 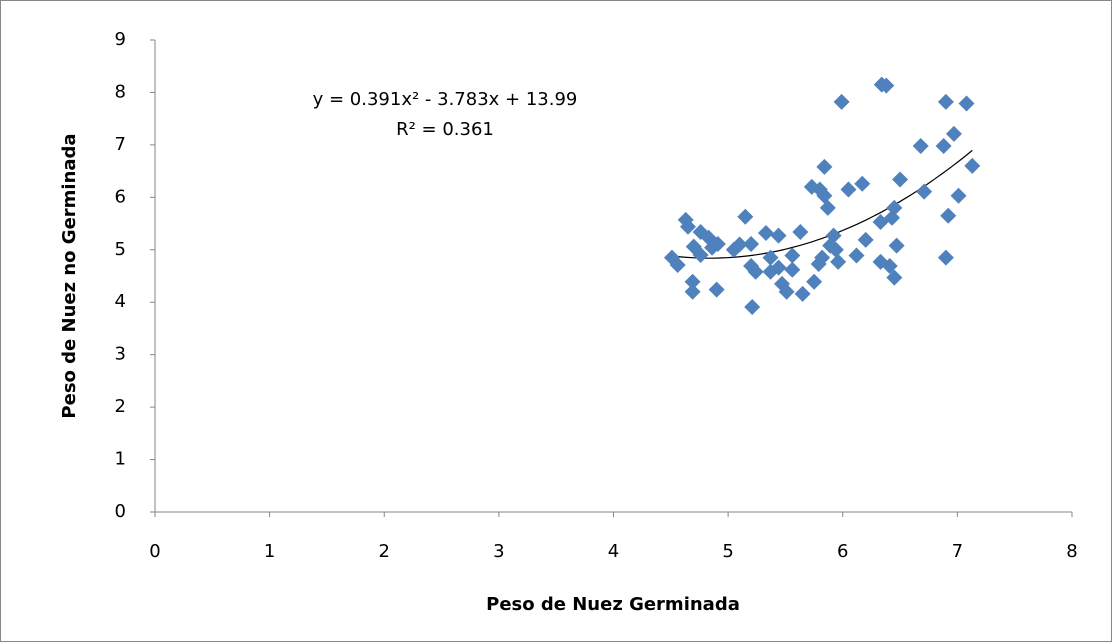 What do you see at coordinates (120, 301) in the screenshot?
I see `y-tick-label: 4` at bounding box center [120, 301].